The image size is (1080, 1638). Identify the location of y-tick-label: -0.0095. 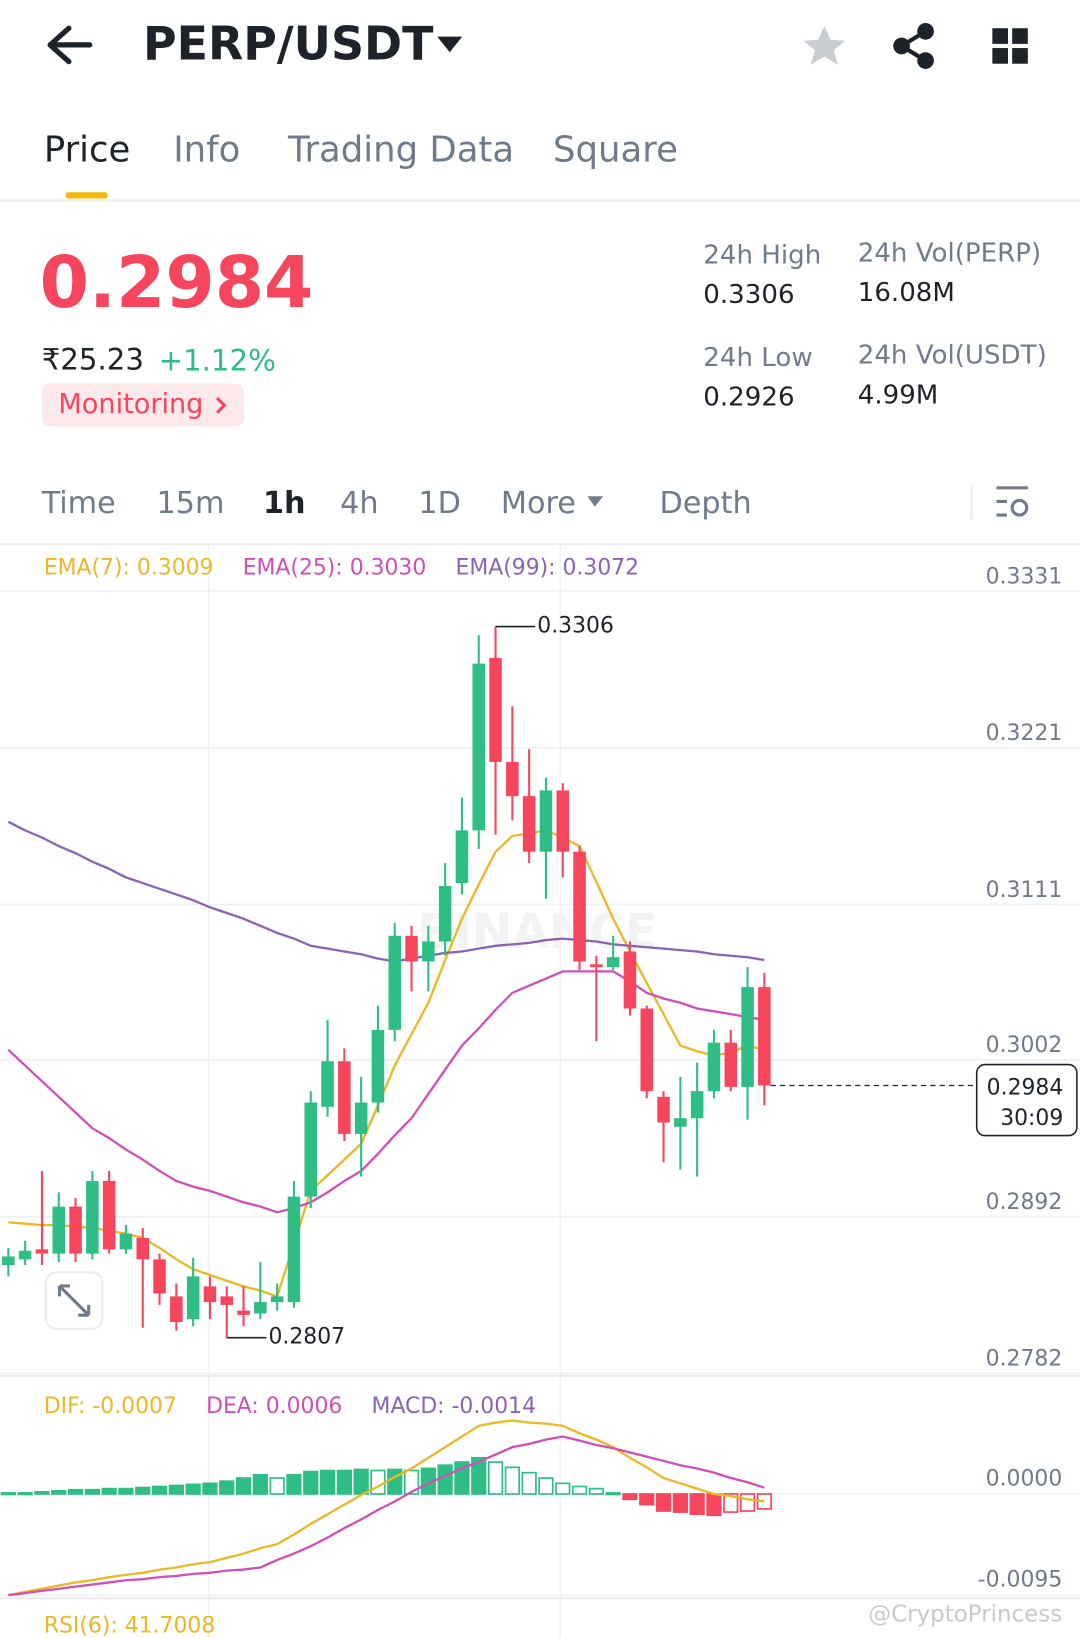
(1020, 1580).